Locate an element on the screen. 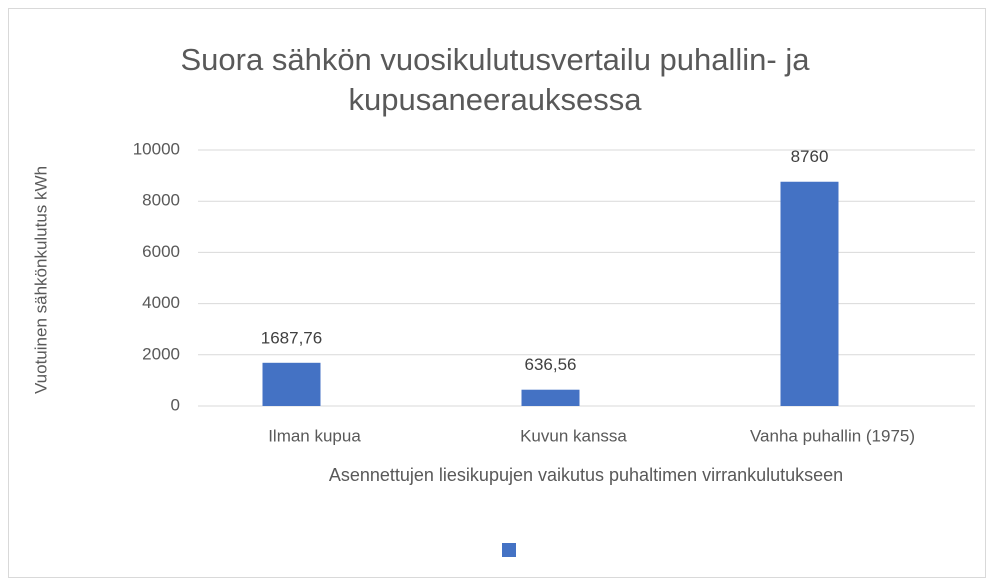 This screenshot has width=994, height=581. x-tick-label: Ilman kupua is located at coordinates (314, 435).